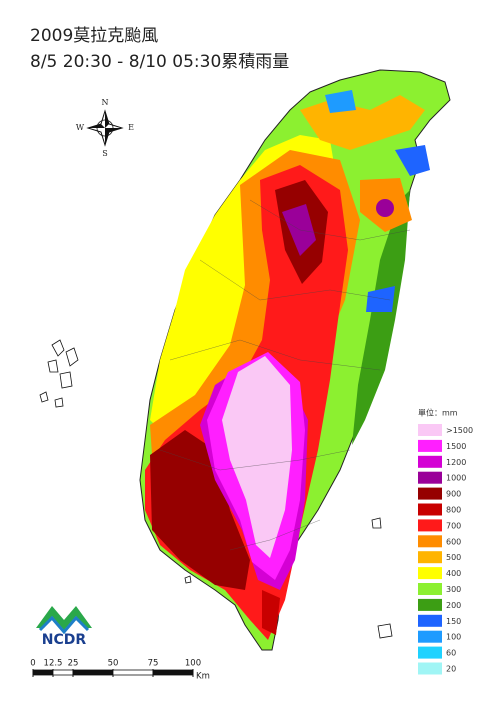 The height and width of the screenshot is (706, 500). I want to click on legend-label: 200, so click(453, 605).